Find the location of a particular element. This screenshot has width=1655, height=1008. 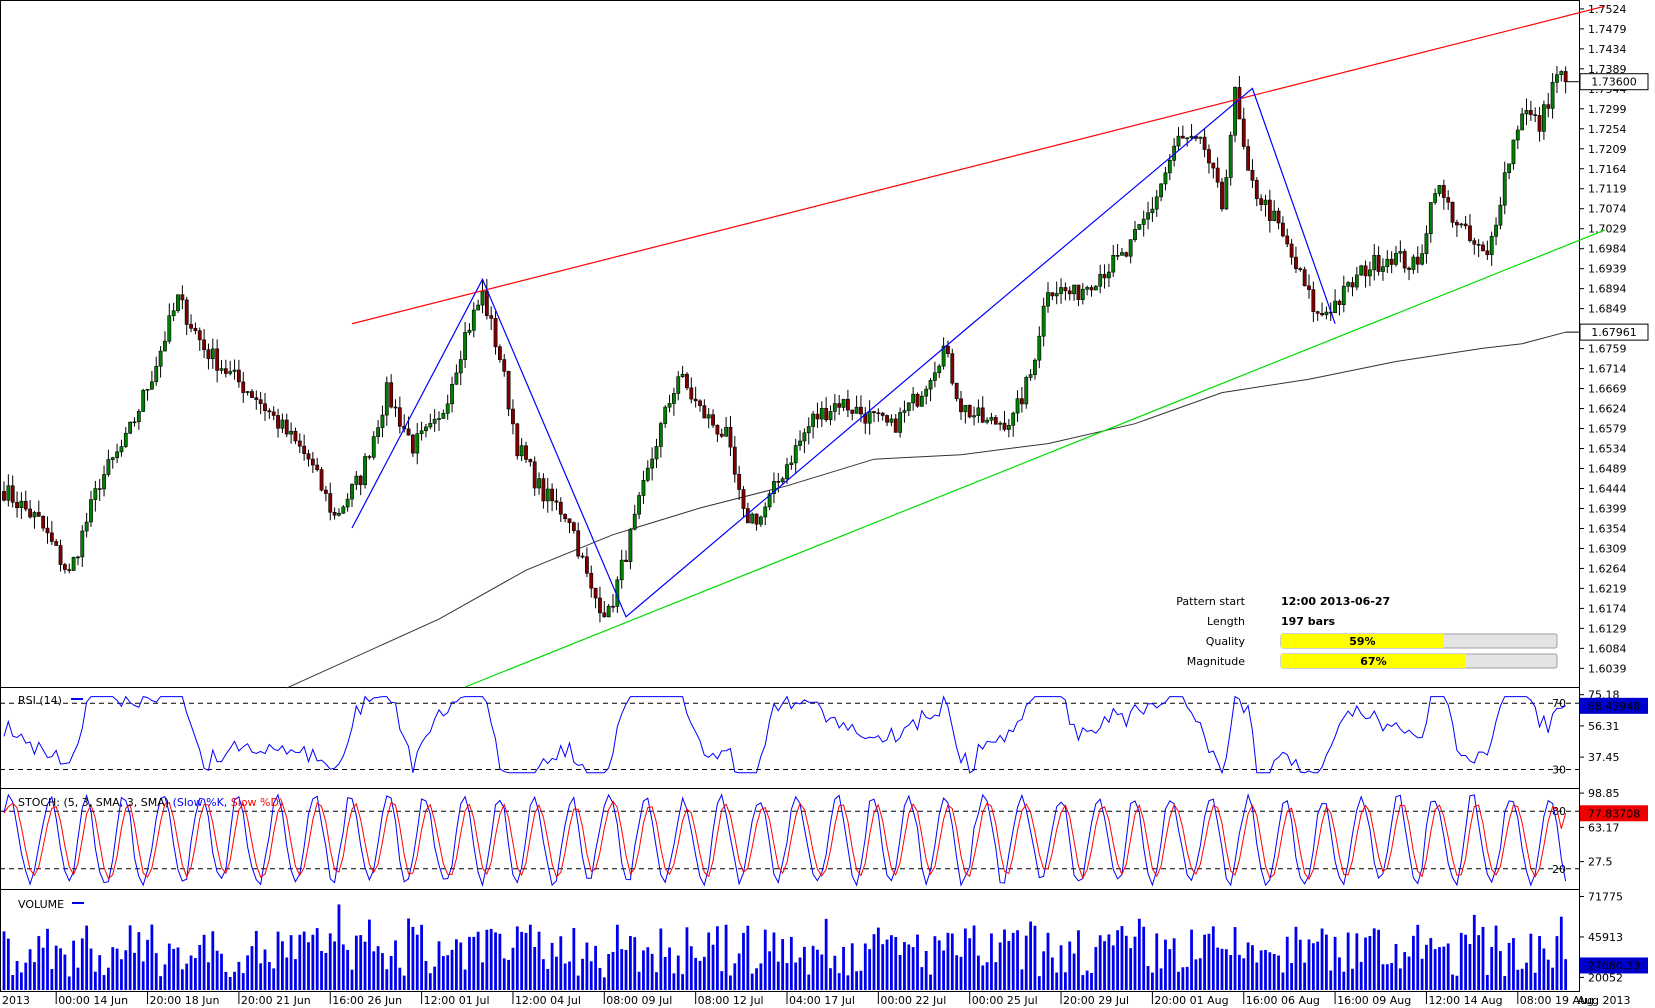

rsi-current-label: 68.43948 is located at coordinates (1614, 706).